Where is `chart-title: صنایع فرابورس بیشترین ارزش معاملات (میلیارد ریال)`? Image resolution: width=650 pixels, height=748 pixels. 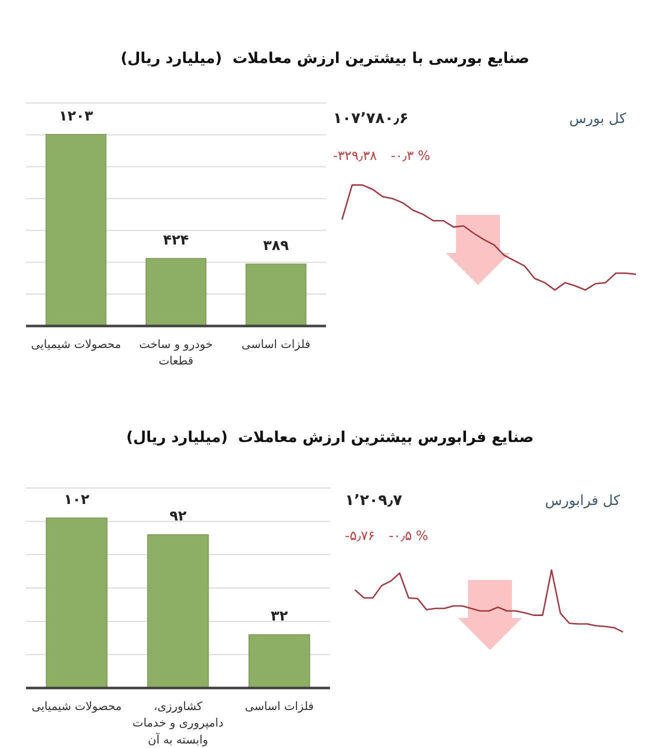 chart-title: صنایع فرابورس بیشترین ارزش معاملات (میلیارد ریال) is located at coordinates (330, 437).